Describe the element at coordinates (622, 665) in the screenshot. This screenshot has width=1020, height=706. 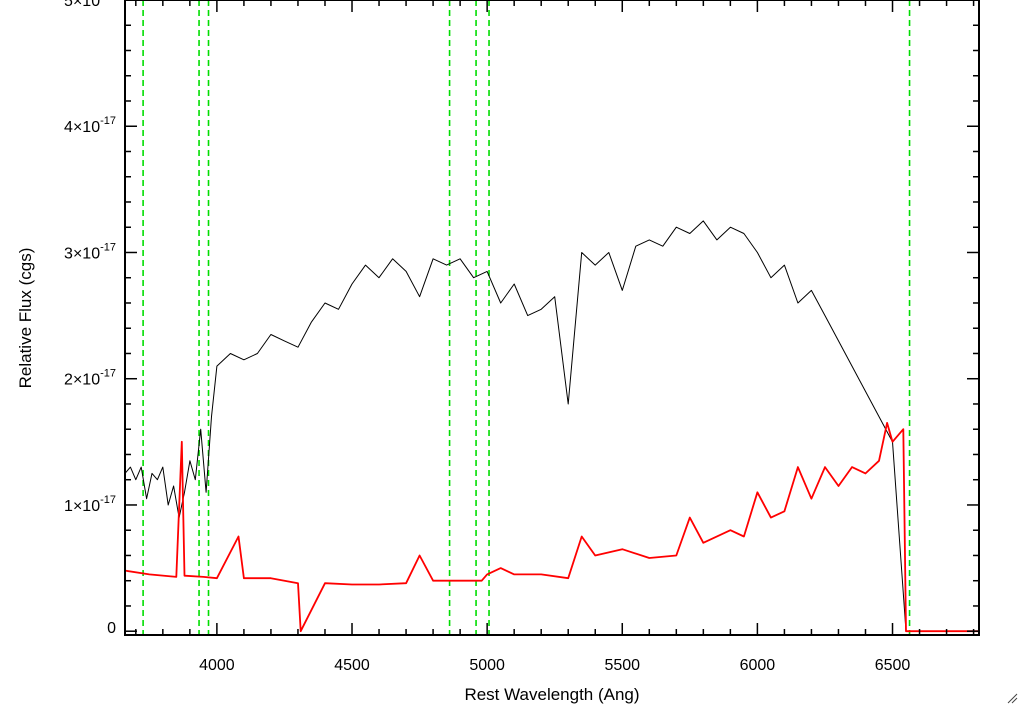
I see `x-tick-label: 5500` at that location.